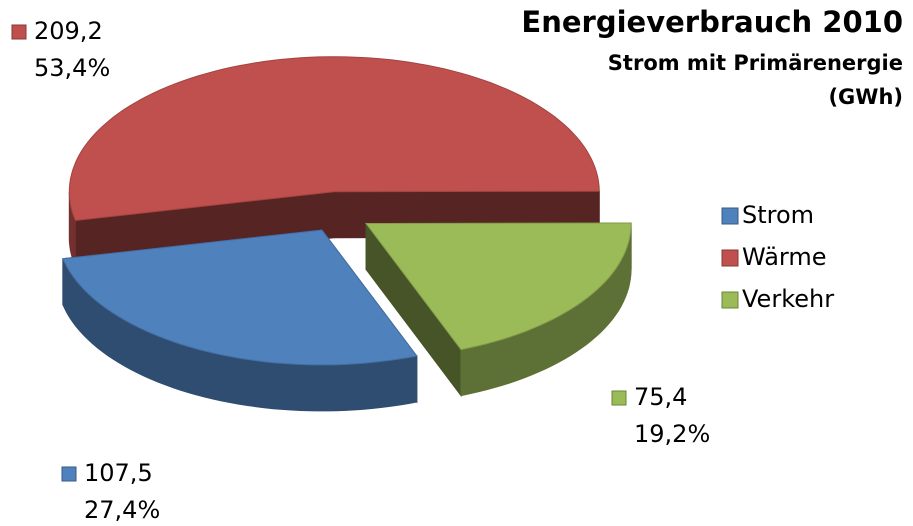 This screenshot has width=913, height=526. What do you see at coordinates (788, 299) in the screenshot?
I see `legend-label: Verkehr` at bounding box center [788, 299].